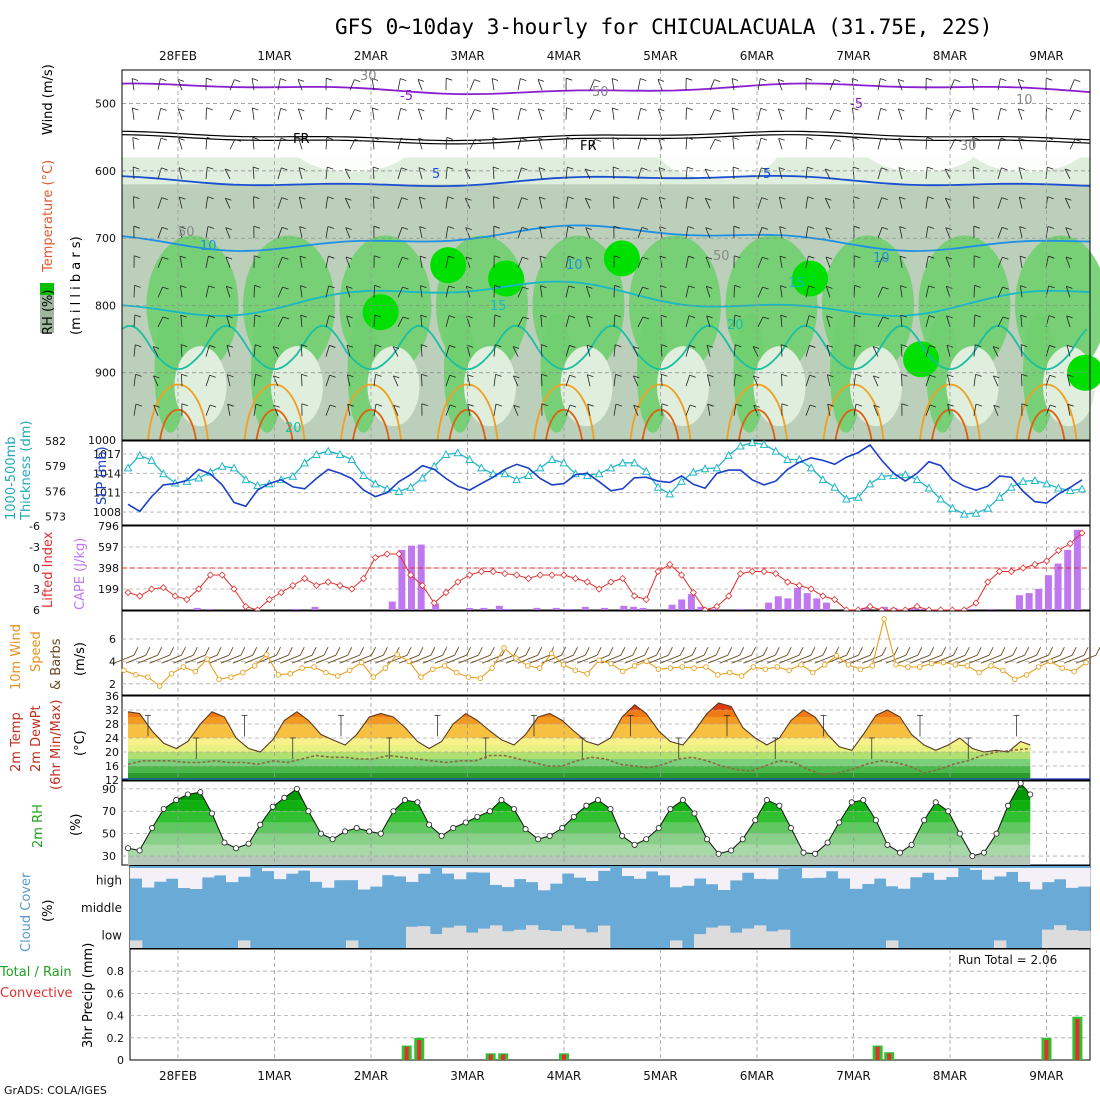 Image resolution: width=1100 pixels, height=1100 pixels. Describe the element at coordinates (877, 1053) in the screenshot. I see `precip-conv-bar` at that location.